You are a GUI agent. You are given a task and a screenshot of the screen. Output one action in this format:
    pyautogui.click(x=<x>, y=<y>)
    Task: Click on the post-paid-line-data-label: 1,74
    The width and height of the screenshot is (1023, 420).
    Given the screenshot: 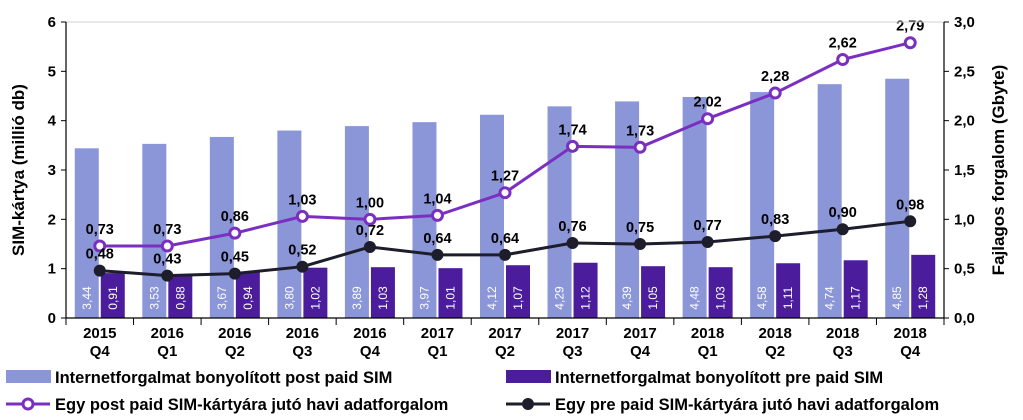 What is the action you would take?
    pyautogui.click(x=572, y=130)
    